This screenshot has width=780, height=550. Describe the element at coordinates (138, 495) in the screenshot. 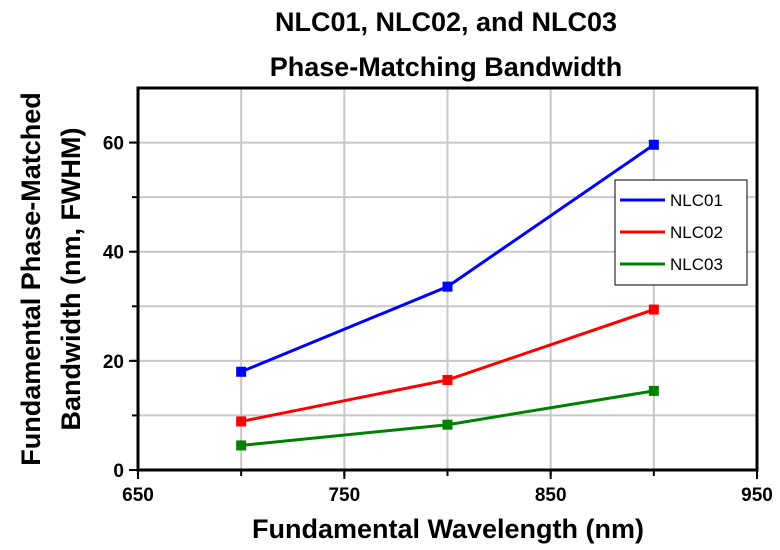

I see `x-tick-label: 650` at that location.